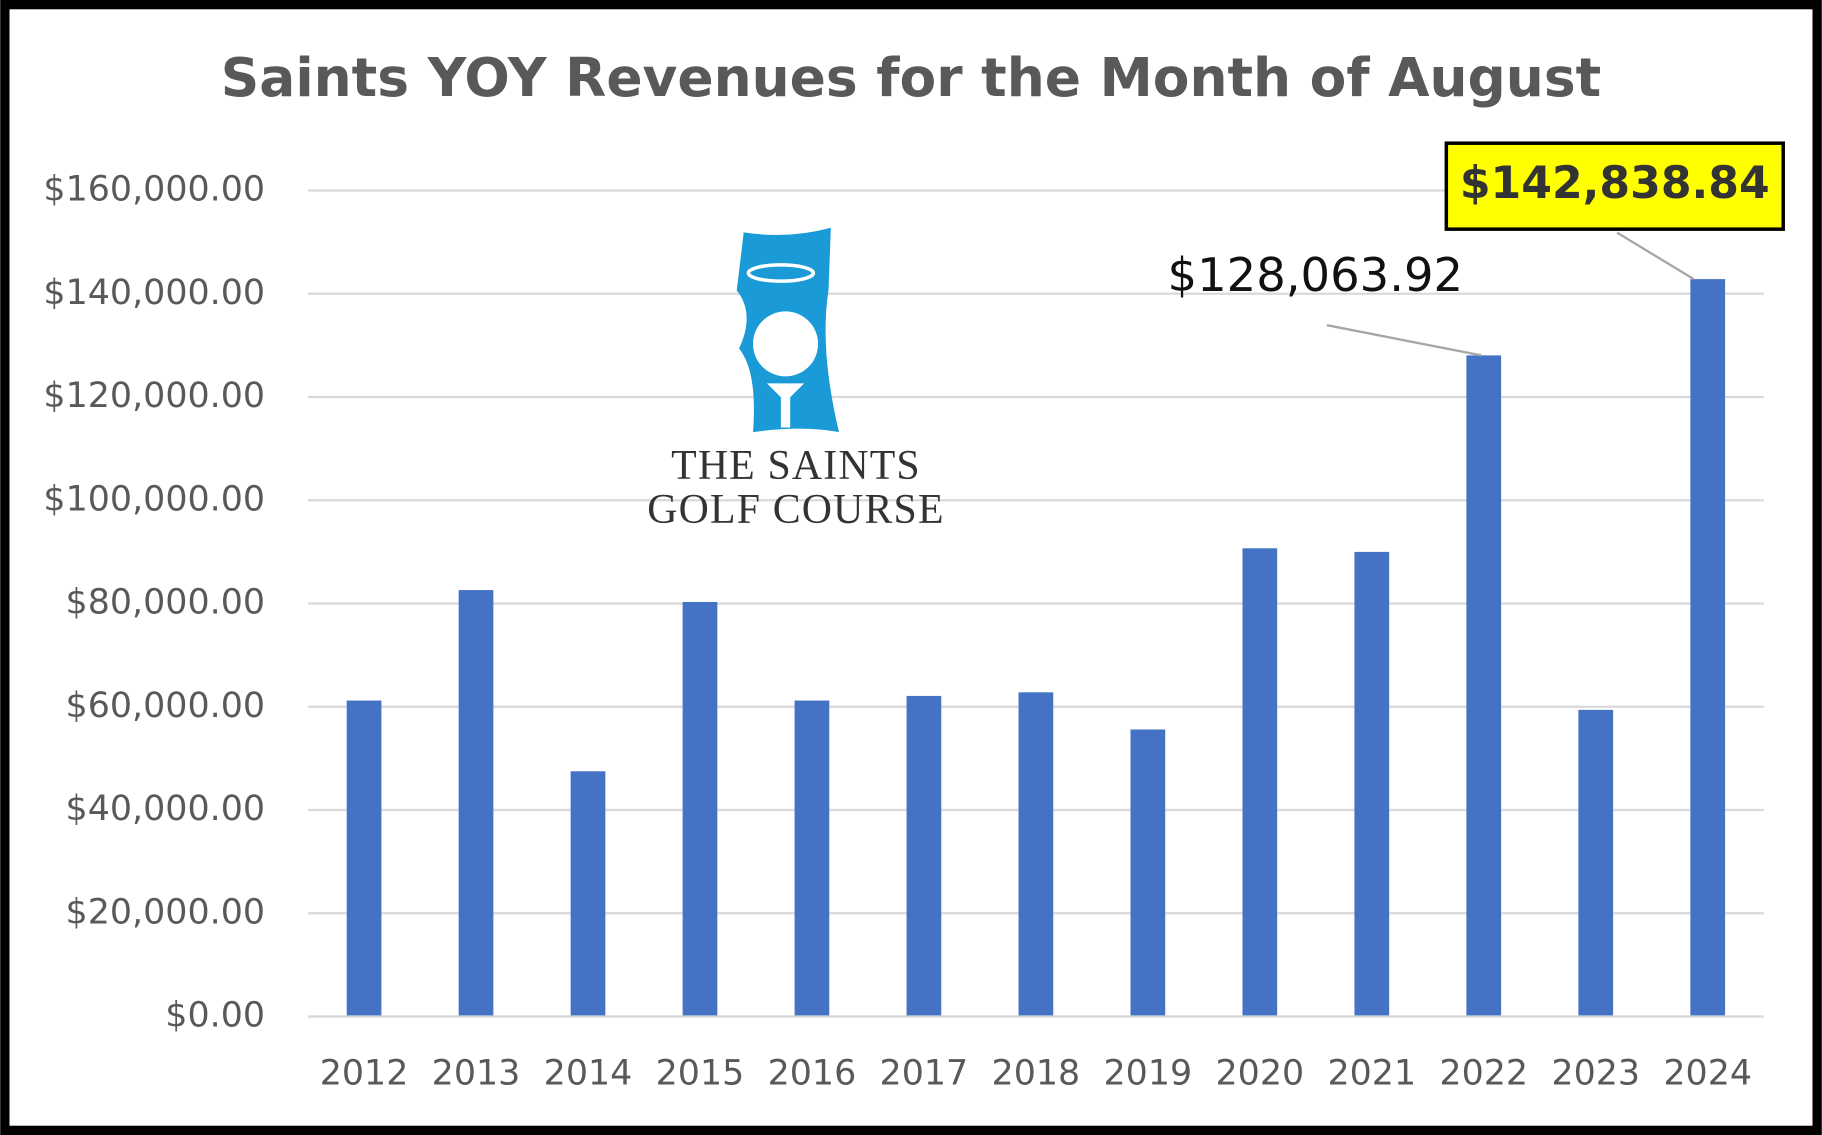 The height and width of the screenshot is (1135, 1822). What do you see at coordinates (154, 190) in the screenshot?
I see `y-tick-label: $160,000.00` at bounding box center [154, 190].